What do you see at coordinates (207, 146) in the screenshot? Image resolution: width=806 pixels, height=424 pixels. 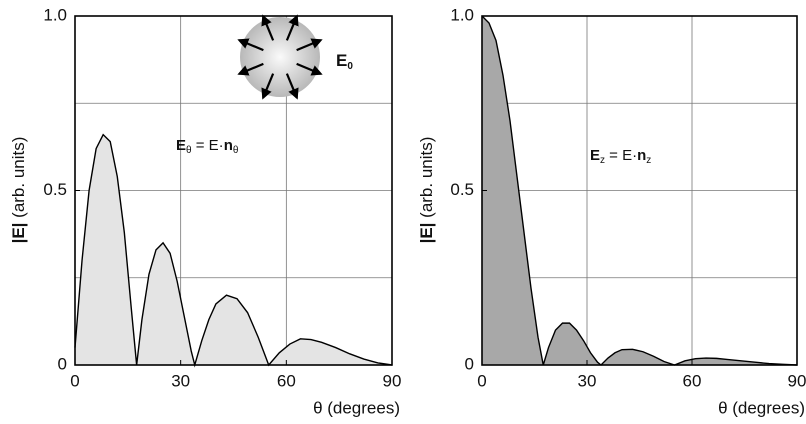 I see `annotation: Eθ = E·nθ` at bounding box center [207, 146].